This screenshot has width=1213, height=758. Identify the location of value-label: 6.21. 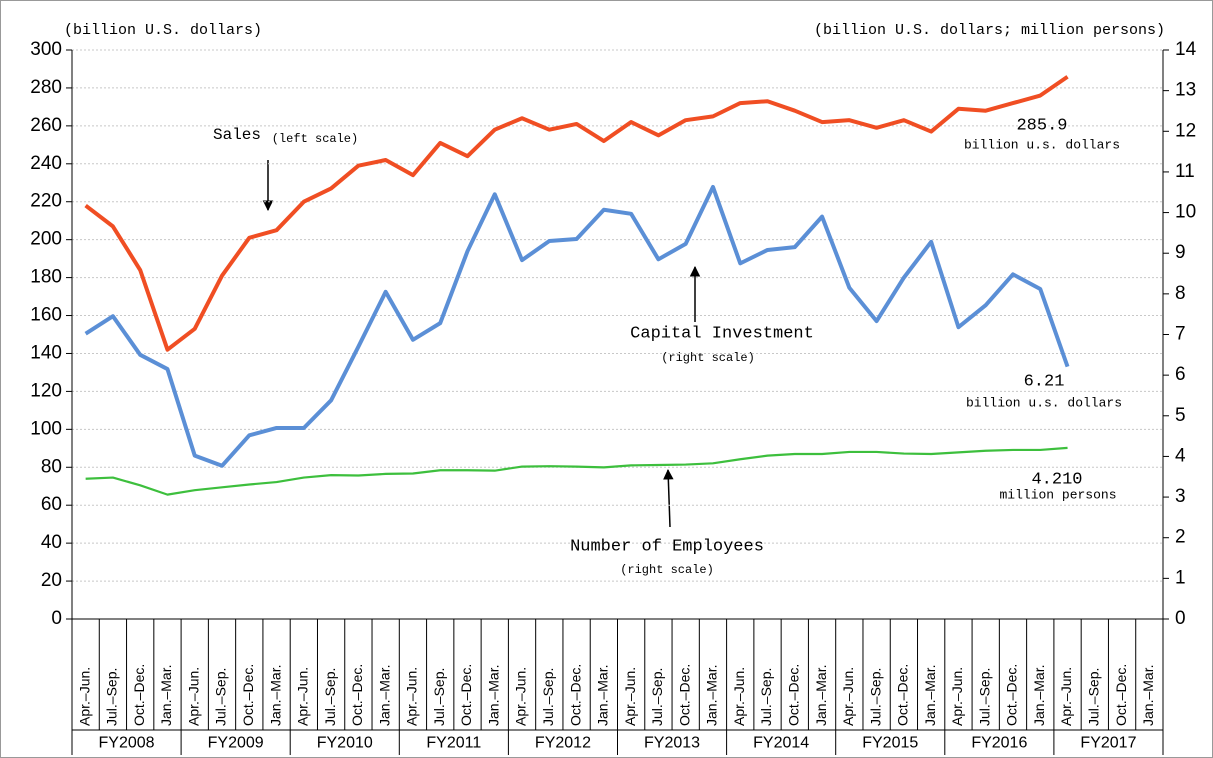
(1044, 381).